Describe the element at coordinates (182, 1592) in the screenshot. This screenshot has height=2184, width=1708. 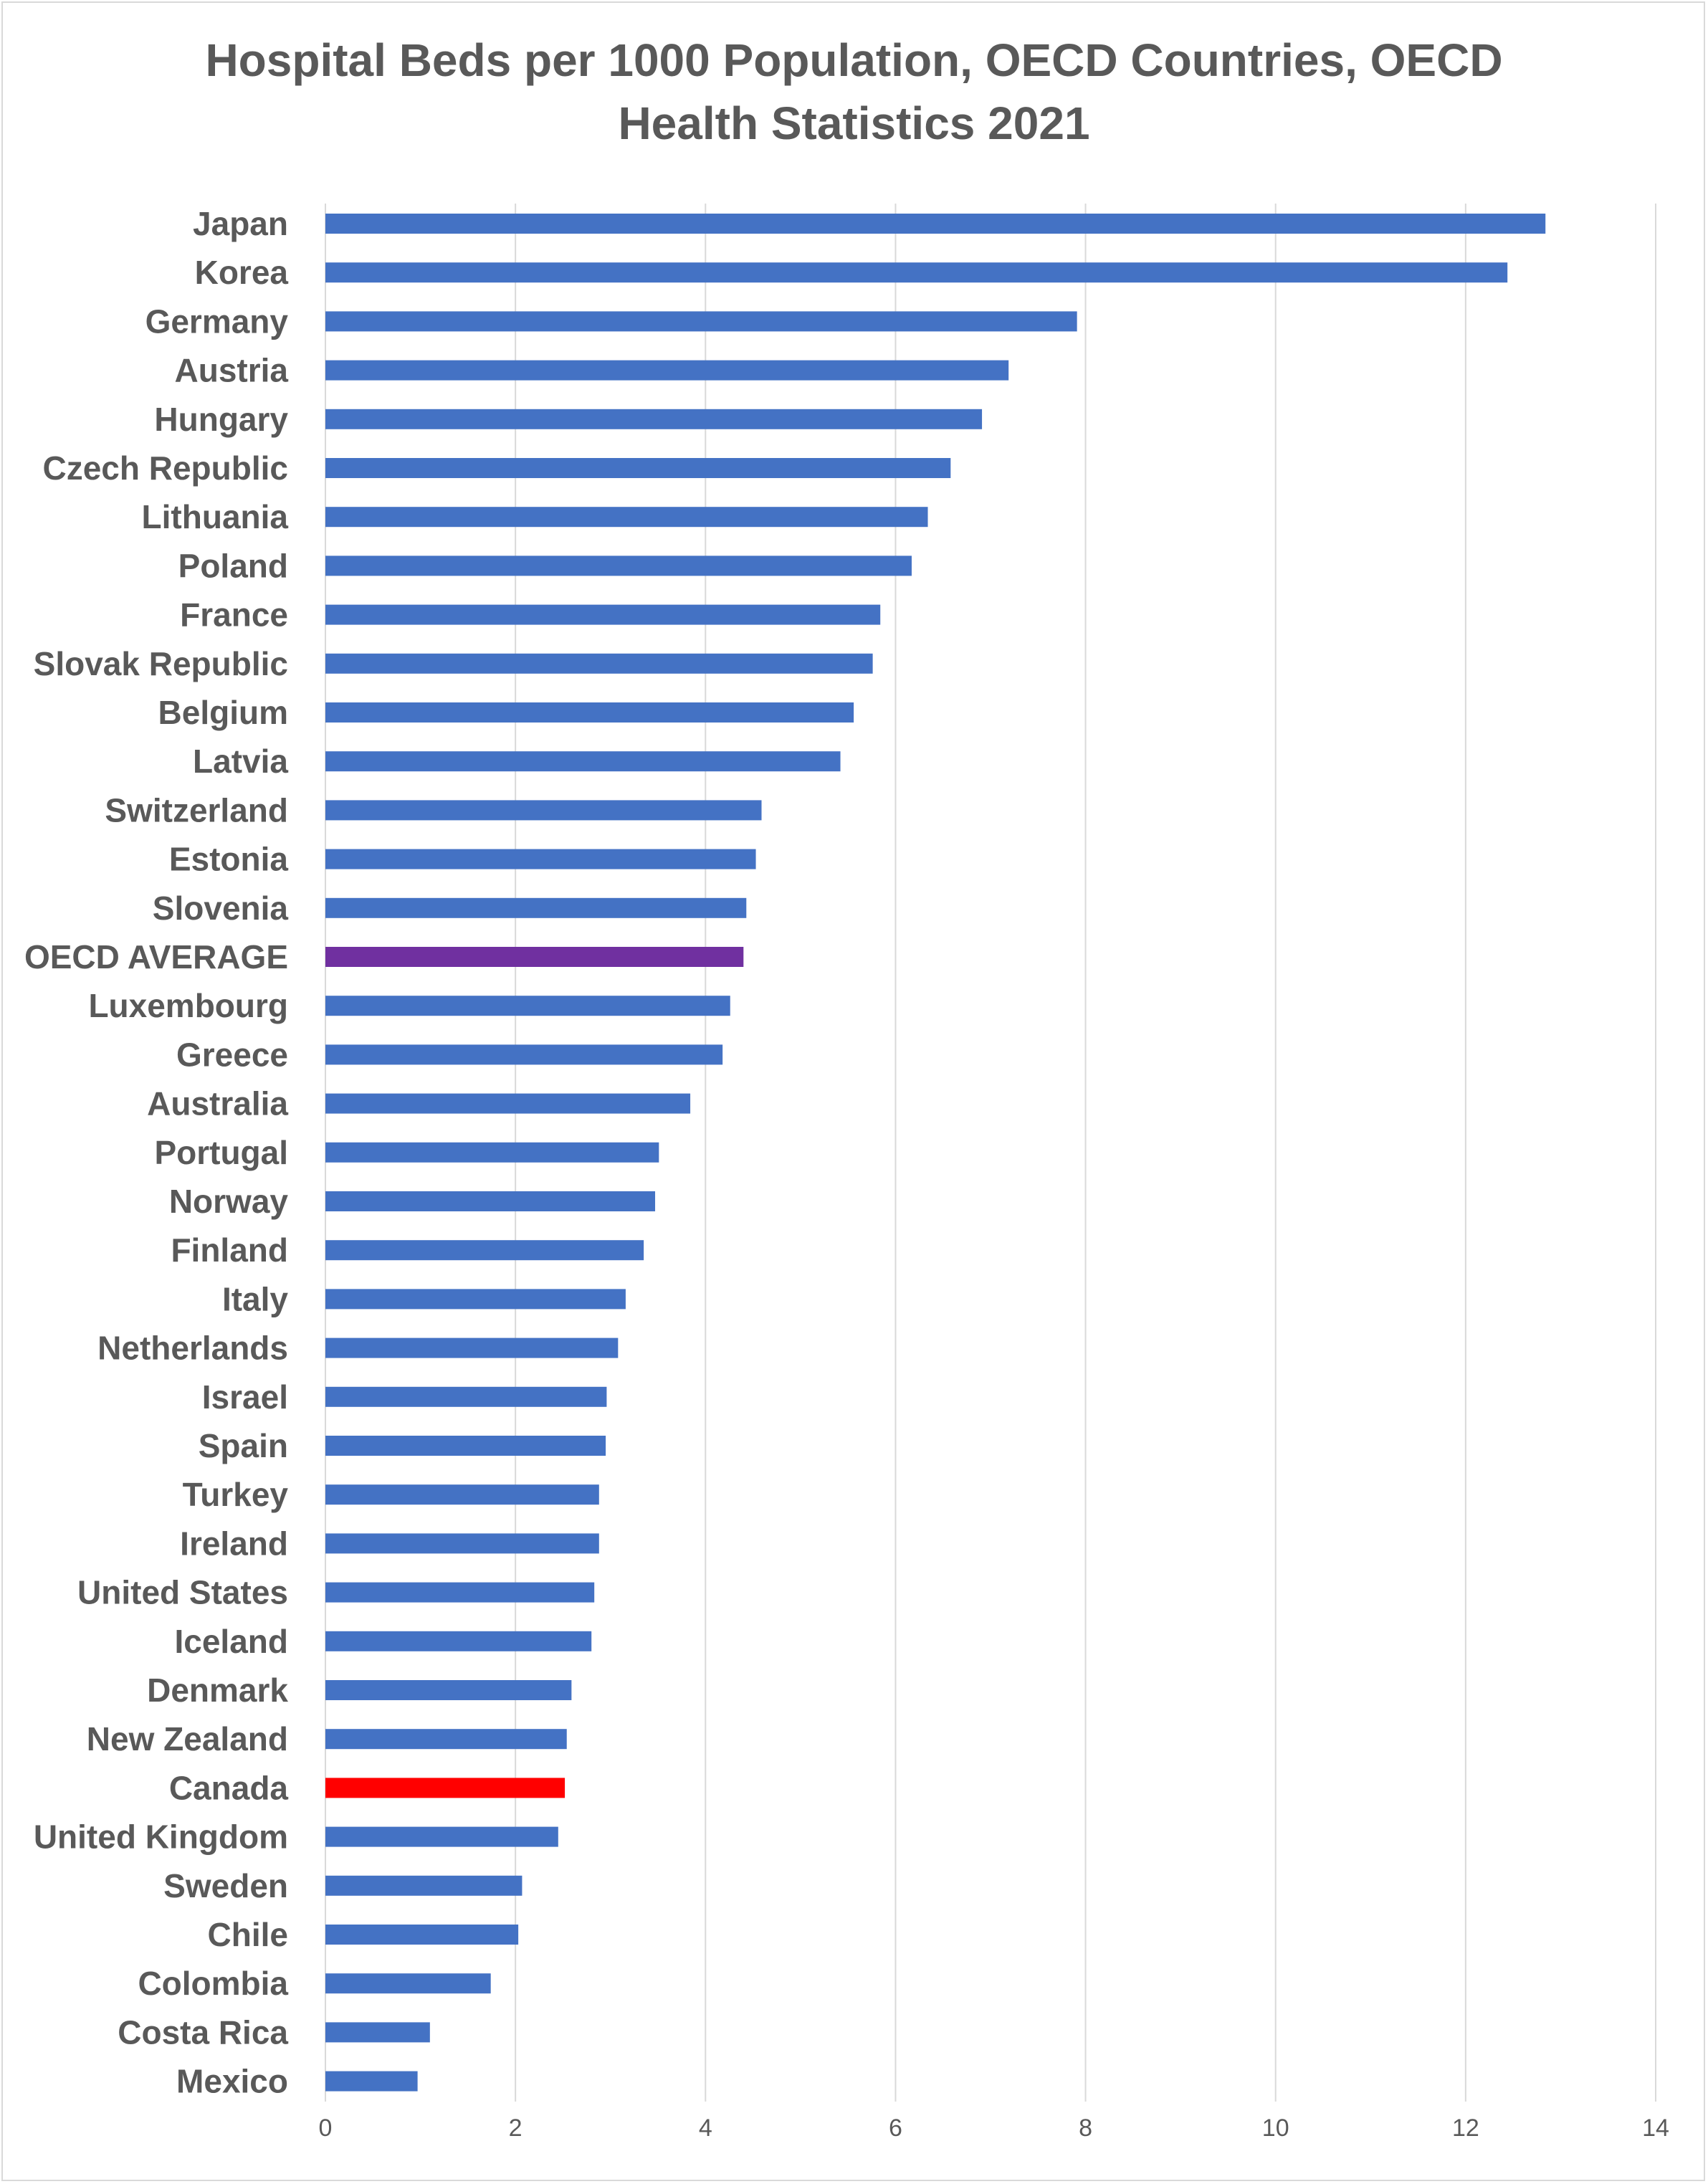
I see `category-label: United States` at that location.